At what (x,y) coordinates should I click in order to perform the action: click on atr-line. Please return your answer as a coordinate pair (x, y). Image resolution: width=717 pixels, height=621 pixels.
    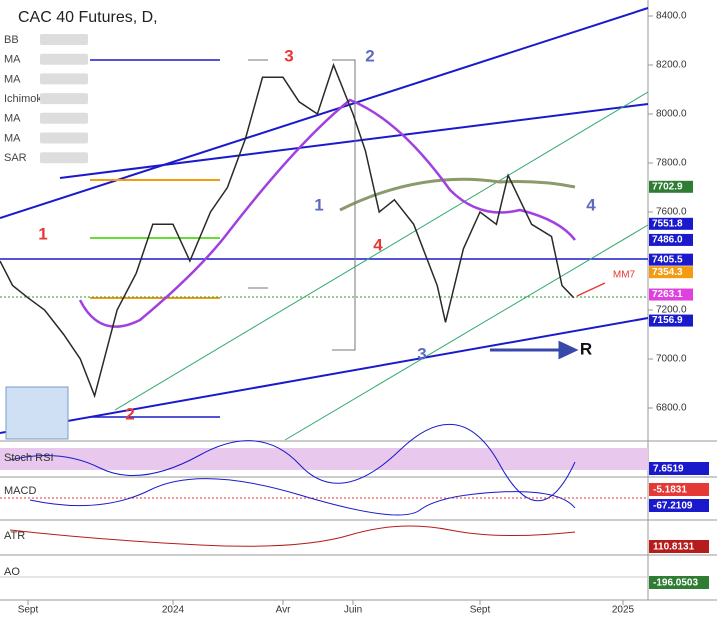
    Looking at the image, I should click on (292, 536).